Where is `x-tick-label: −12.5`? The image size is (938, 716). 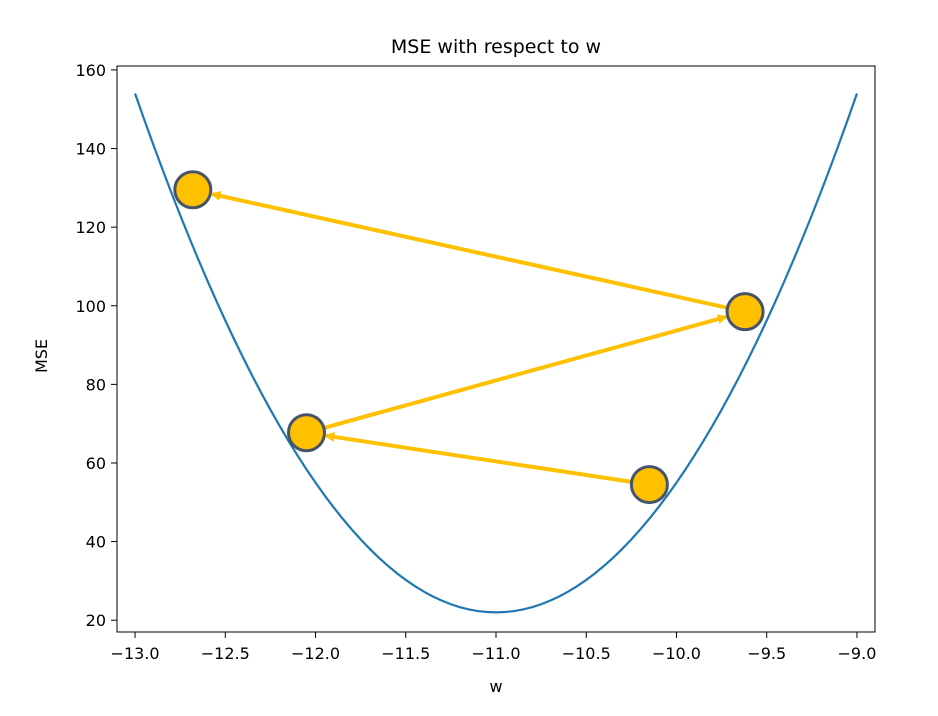
x-tick-label: −12.5 is located at coordinates (225, 653).